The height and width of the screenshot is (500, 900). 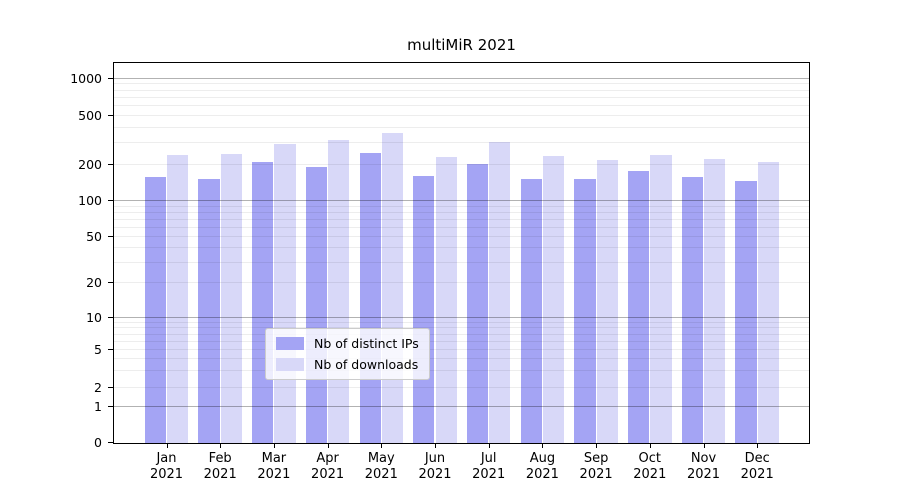 What do you see at coordinates (435, 466) in the screenshot?
I see `x-tick-label: Jun 2021` at bounding box center [435, 466].